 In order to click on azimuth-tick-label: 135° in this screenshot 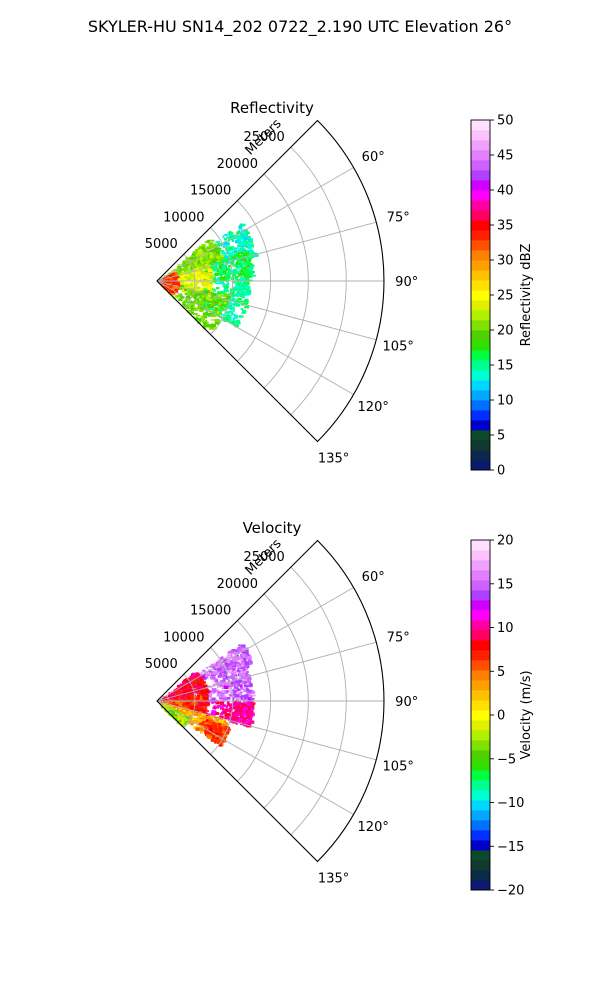, I will do `click(333, 459)`.